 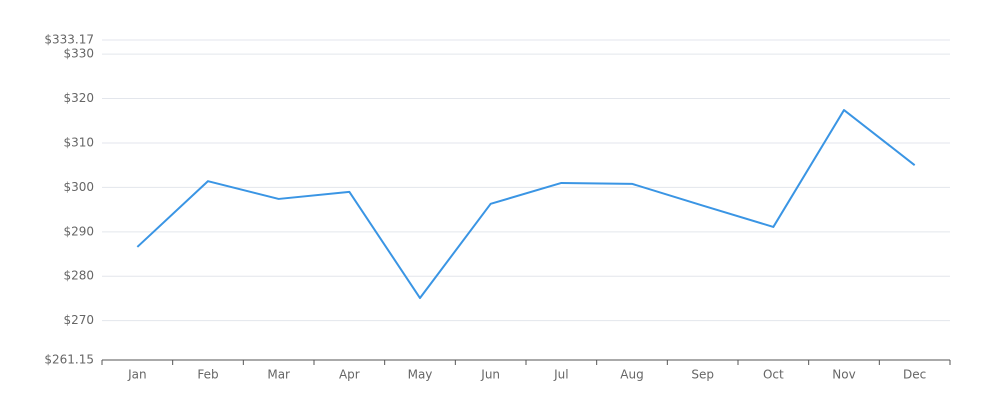 What do you see at coordinates (207, 375) in the screenshot?
I see `x-tick-label: Feb` at bounding box center [207, 375].